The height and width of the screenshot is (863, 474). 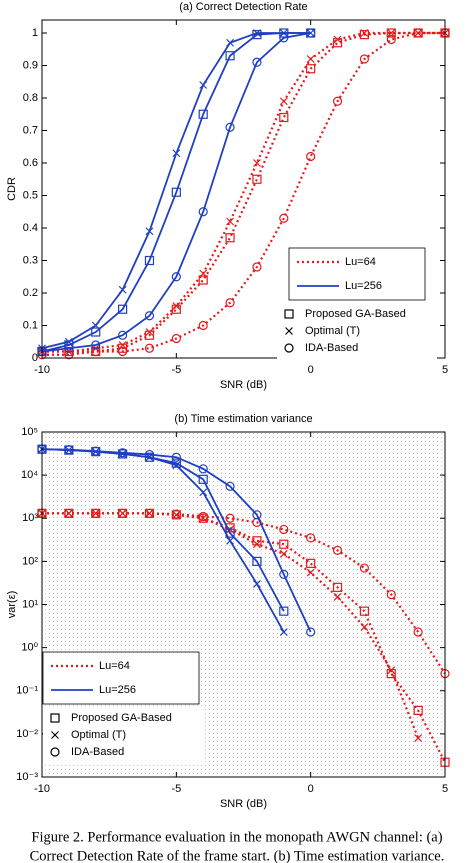 I want to click on y-tick-label: 0.5, so click(x=30, y=195).